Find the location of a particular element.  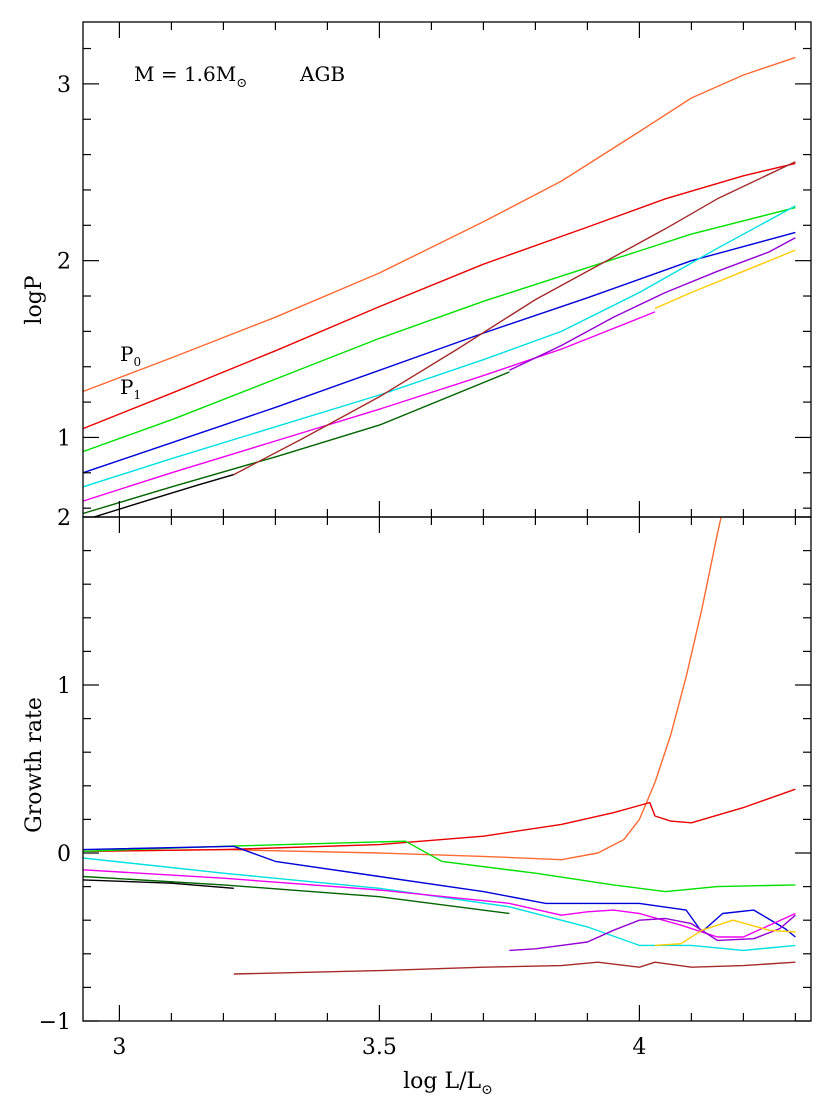

bottom-y-axis-title: Growth rate is located at coordinates (34, 765).